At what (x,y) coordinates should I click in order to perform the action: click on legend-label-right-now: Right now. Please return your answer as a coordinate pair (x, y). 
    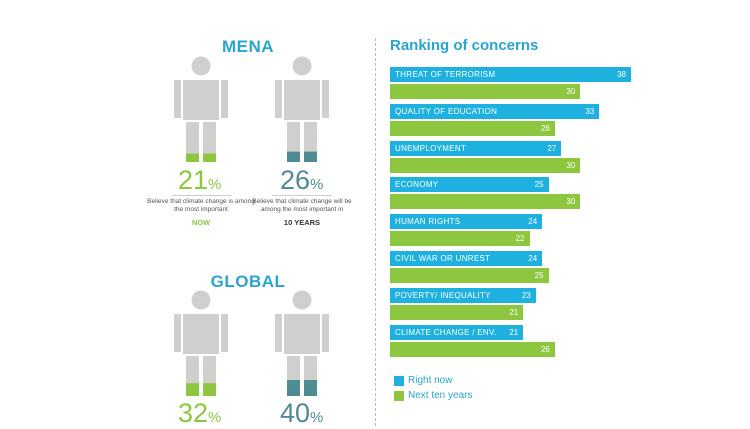
    Looking at the image, I should click on (430, 380).